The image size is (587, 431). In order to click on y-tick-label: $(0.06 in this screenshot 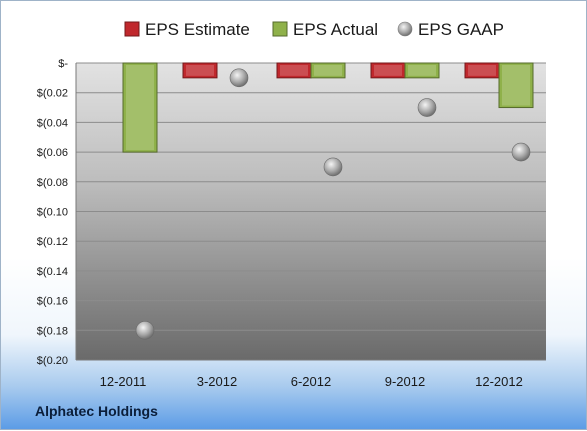, I will do `click(52, 153)`.